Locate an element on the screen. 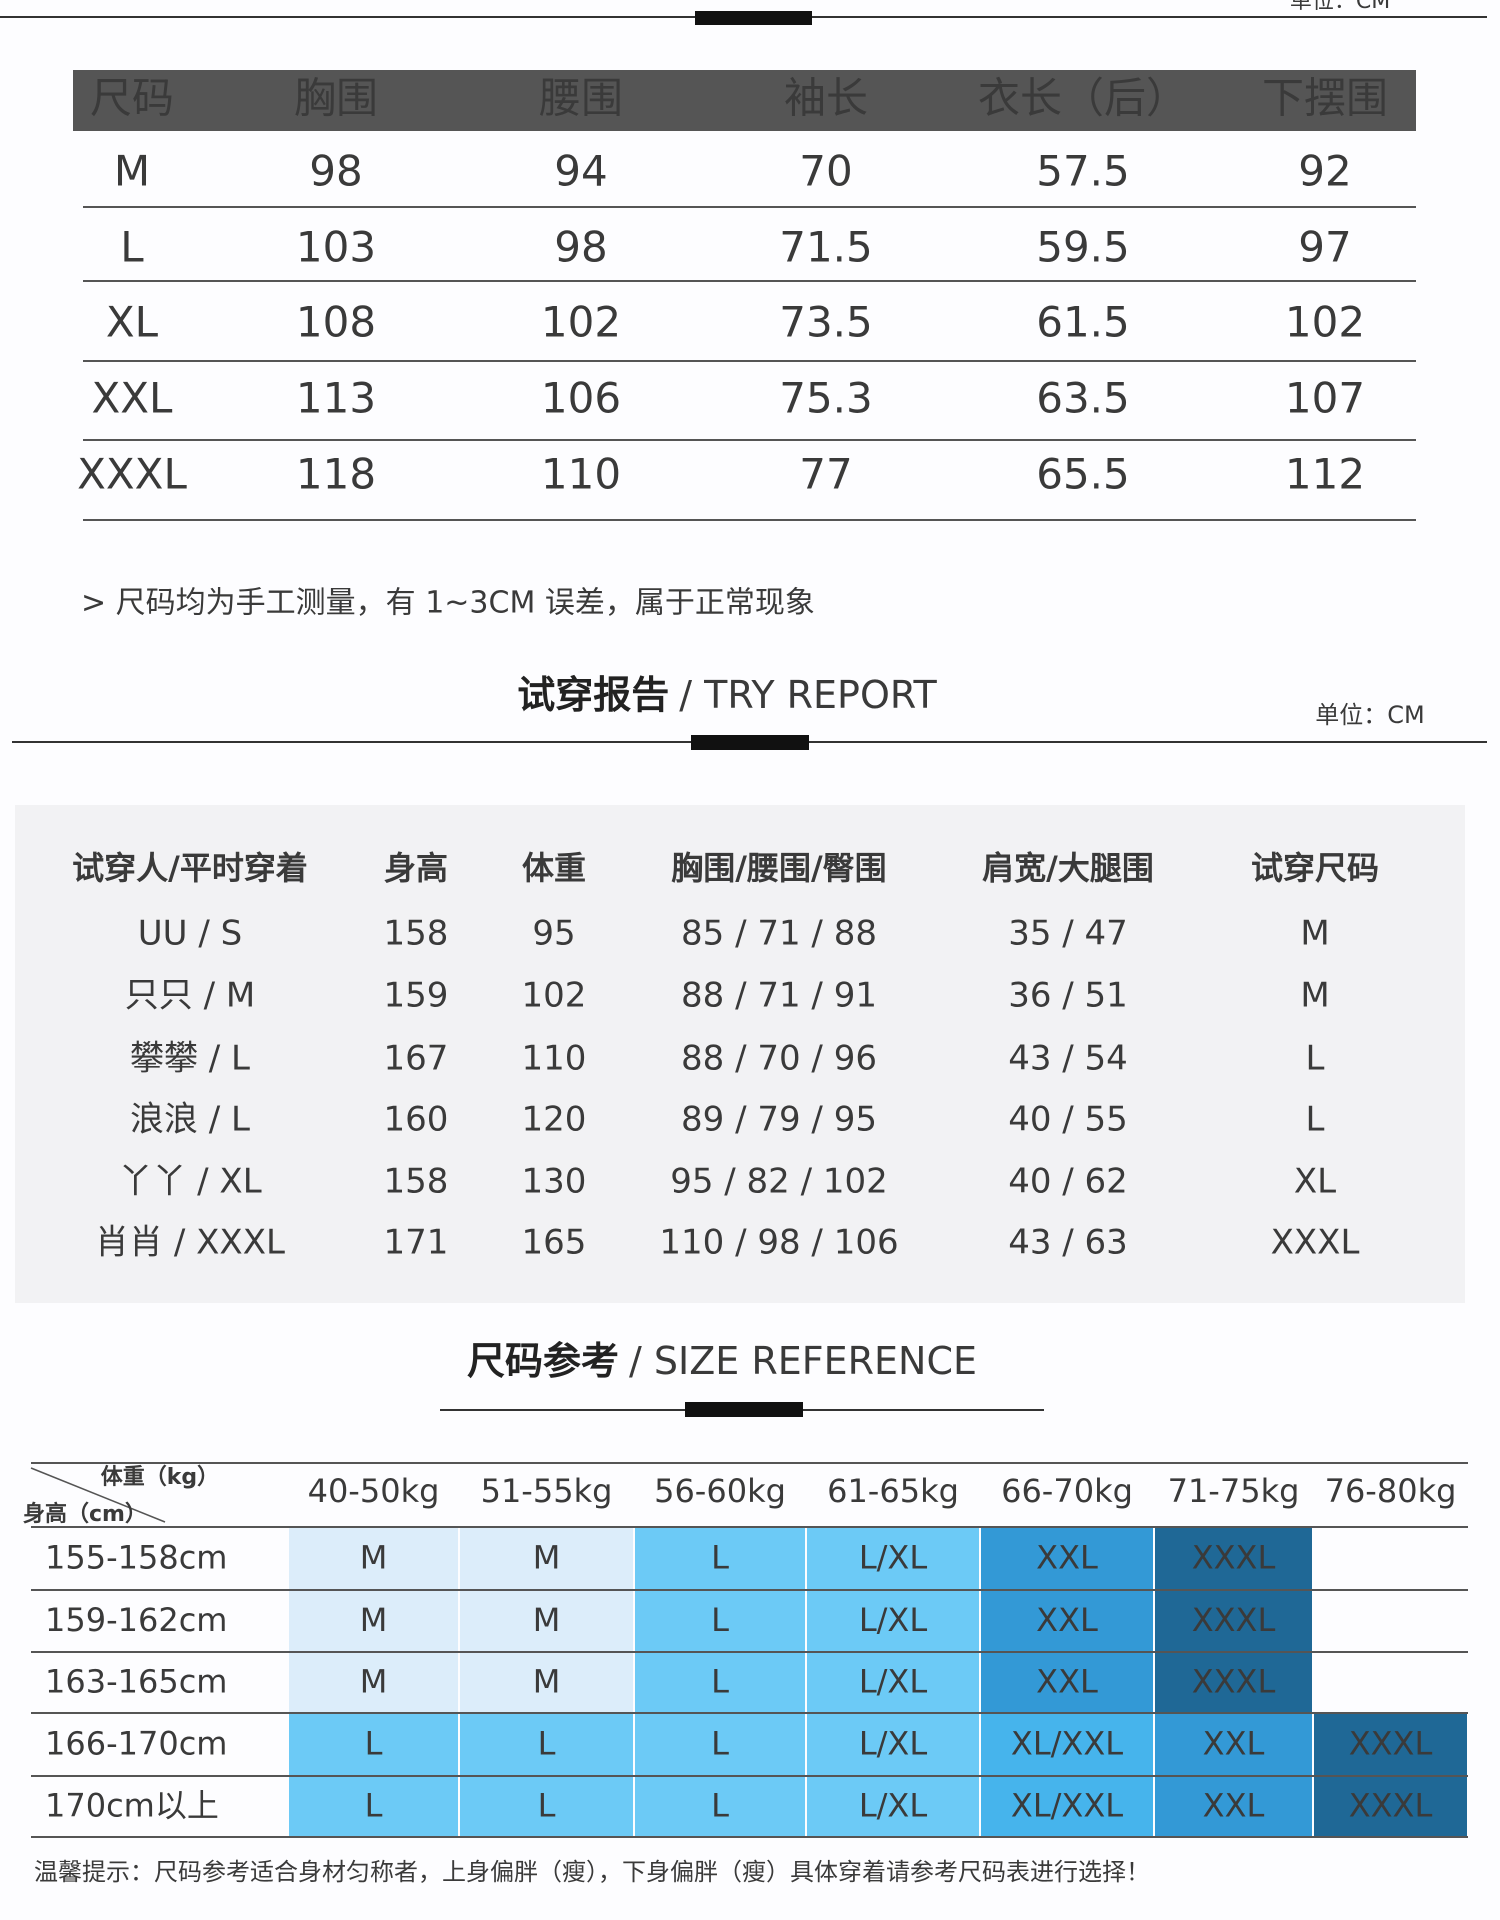  cell: 106 is located at coordinates (581, 398).